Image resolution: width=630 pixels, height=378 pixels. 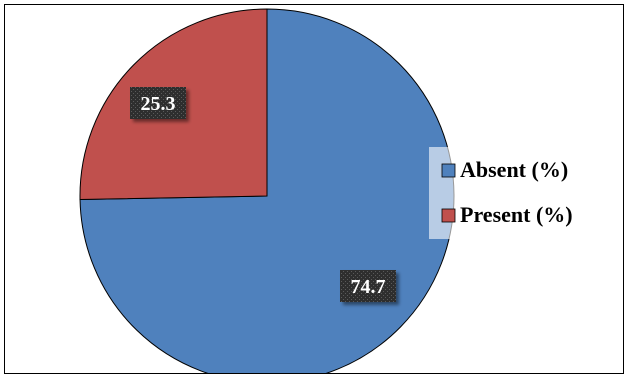 What do you see at coordinates (448, 215) in the screenshot?
I see `legend-swatch-present` at bounding box center [448, 215].